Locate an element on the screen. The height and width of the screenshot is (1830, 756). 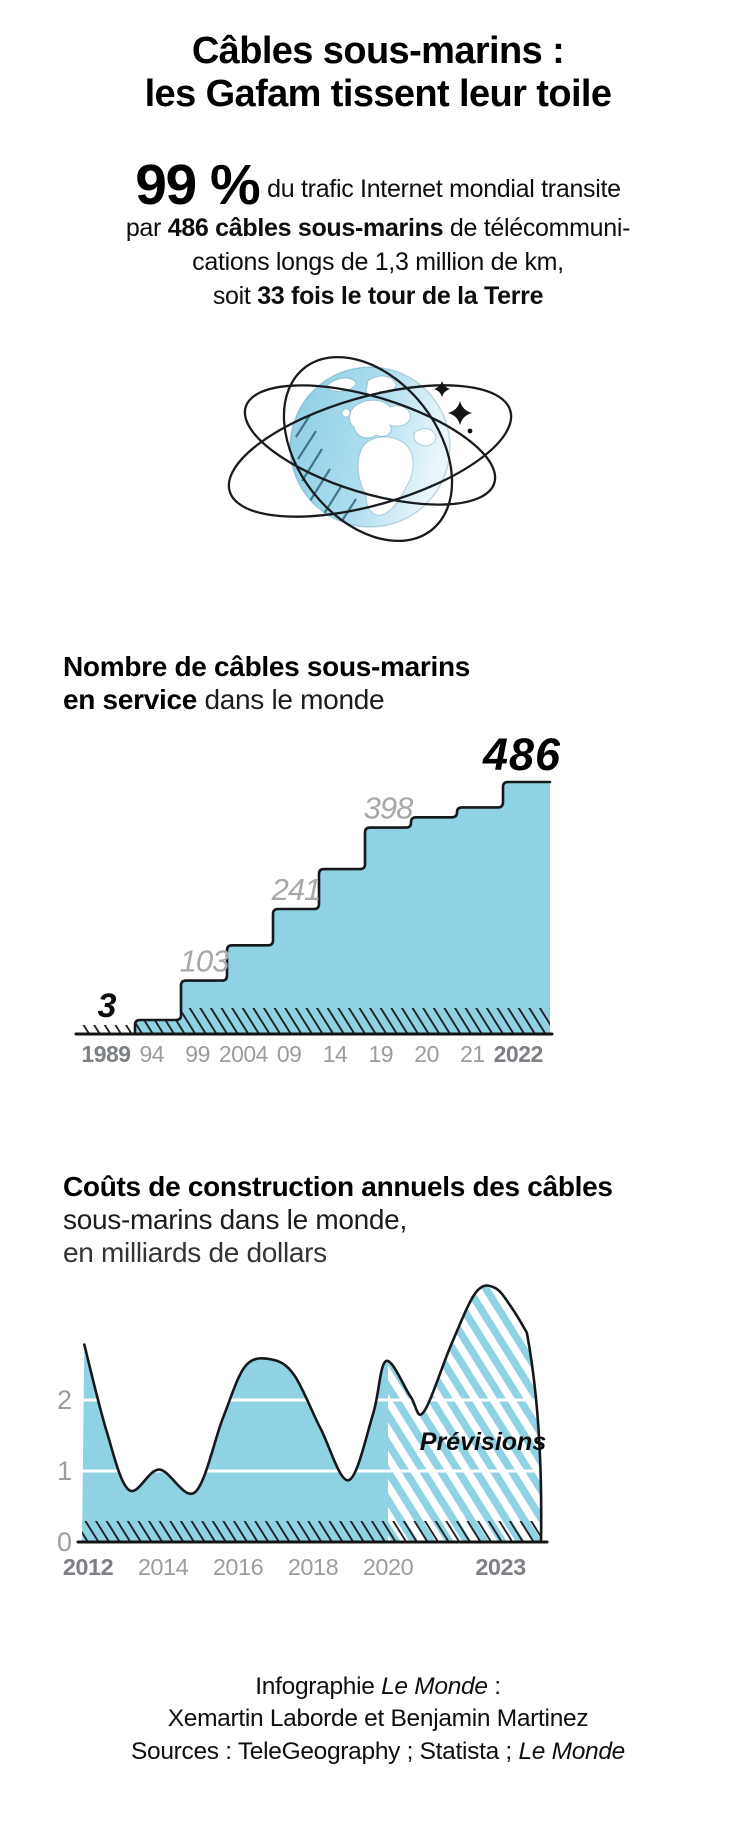
cable-count-outline is located at coordinates (342, 908).